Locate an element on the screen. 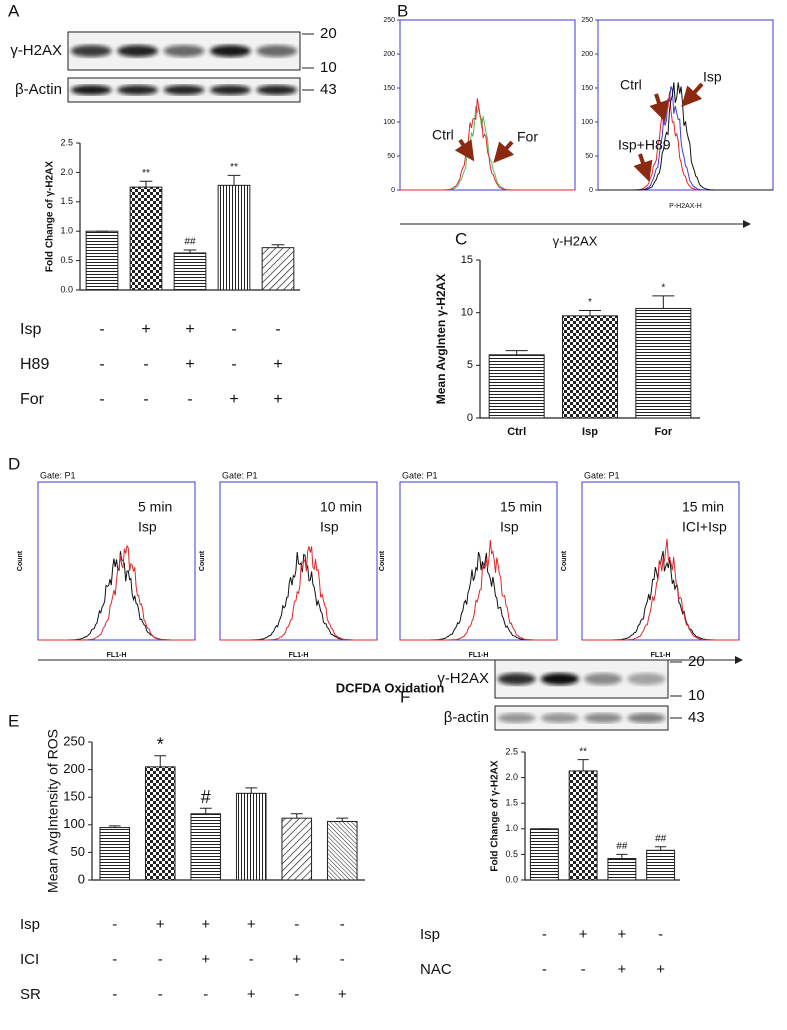 The image size is (787, 1030). y-tick-label: 5 is located at coordinates (470, 365).